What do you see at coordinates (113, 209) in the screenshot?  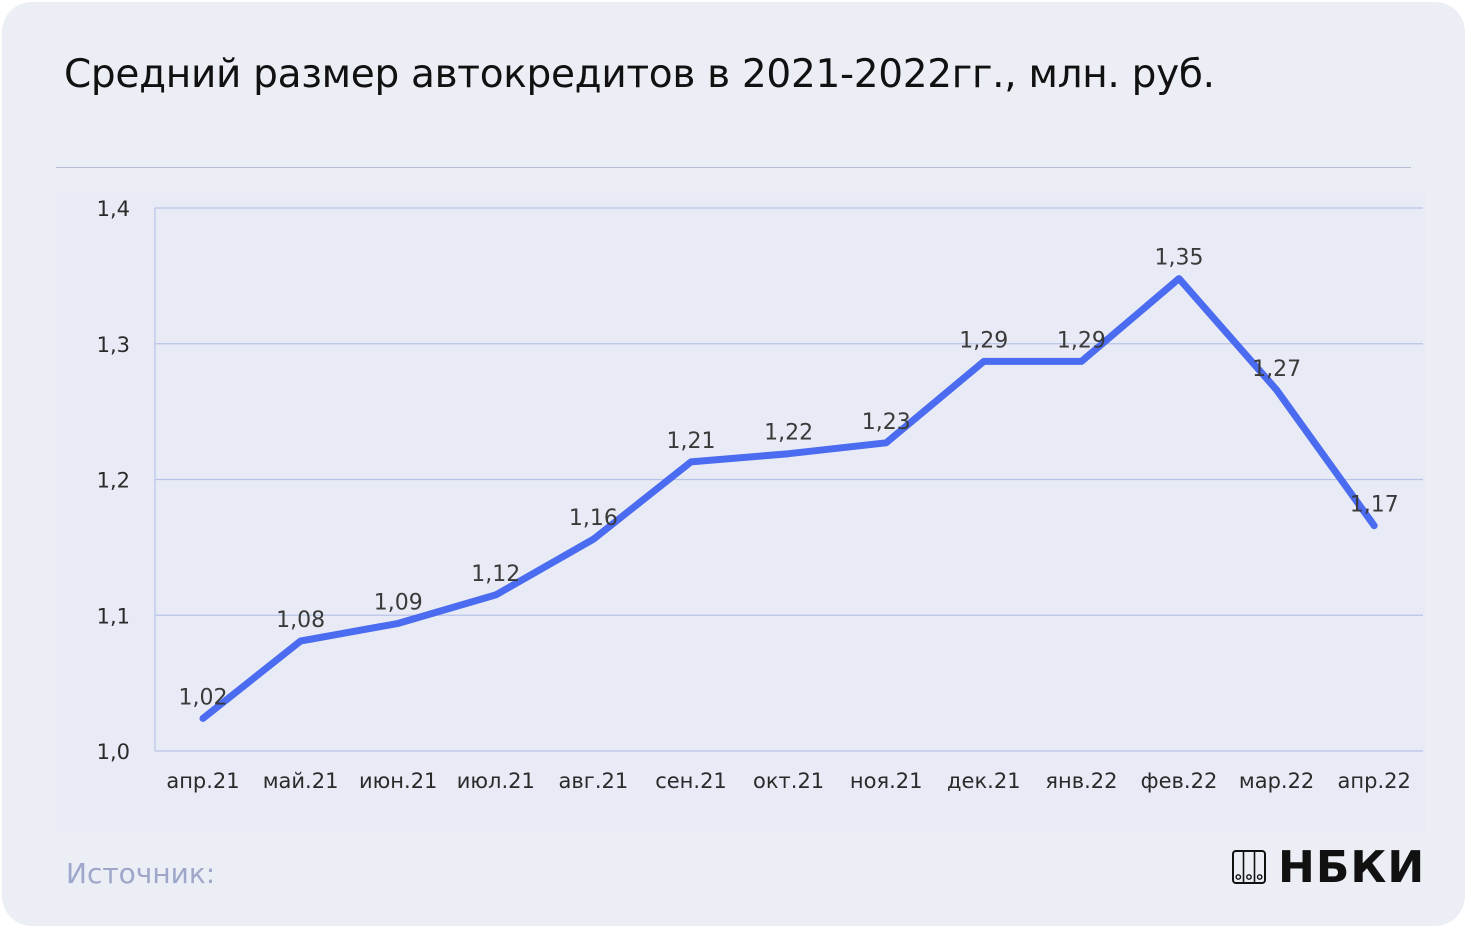 I see `y-tick-label: 1,4` at bounding box center [113, 209].